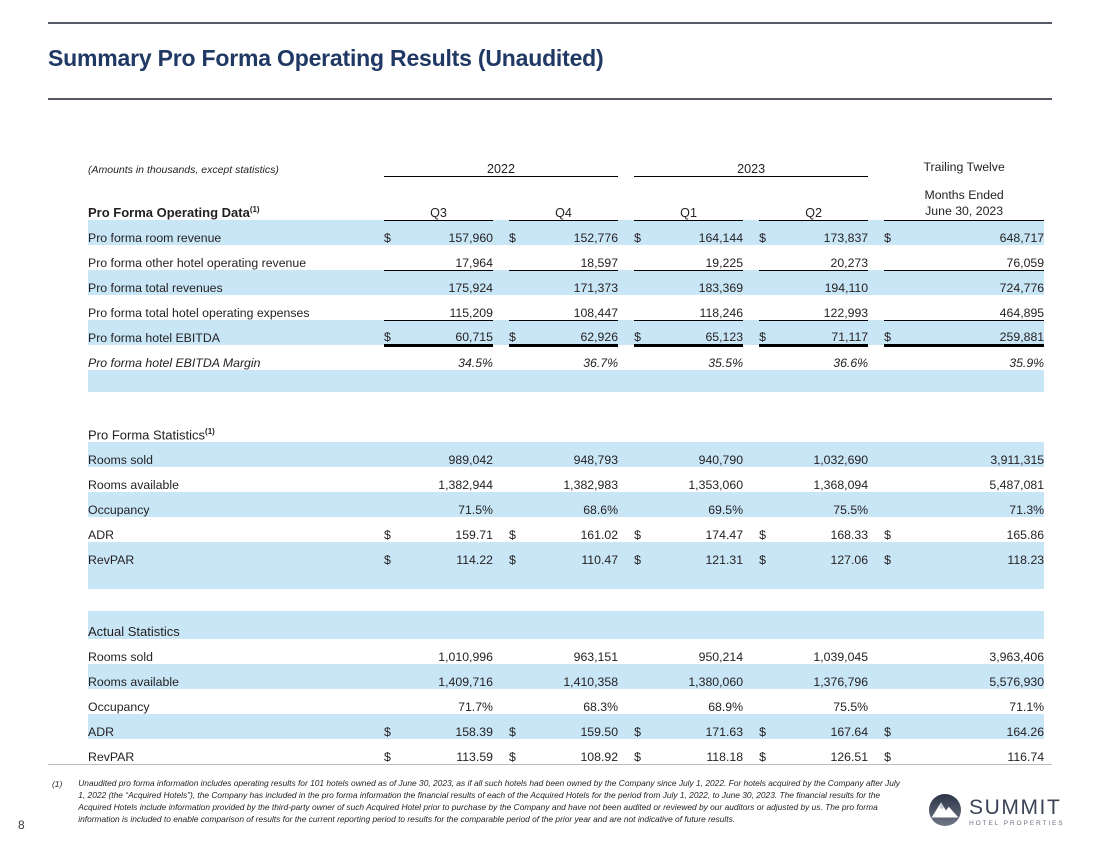  Describe the element at coordinates (724, 535) in the screenshot. I see `cell-value: 174.47` at that location.